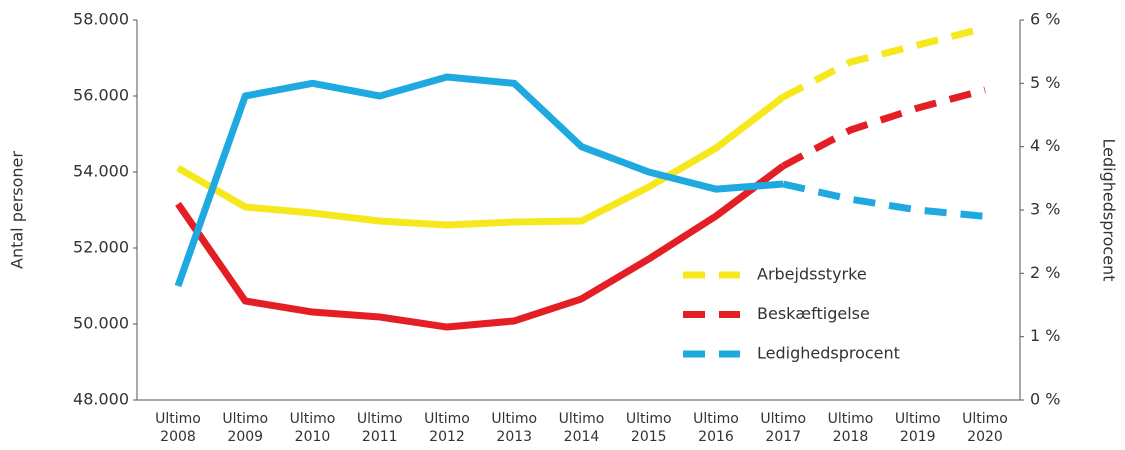 This screenshot has width=1125, height=450. What do you see at coordinates (1109, 210) in the screenshot?
I see `y2-axis-title: Ledighedsprocent` at bounding box center [1109, 210].